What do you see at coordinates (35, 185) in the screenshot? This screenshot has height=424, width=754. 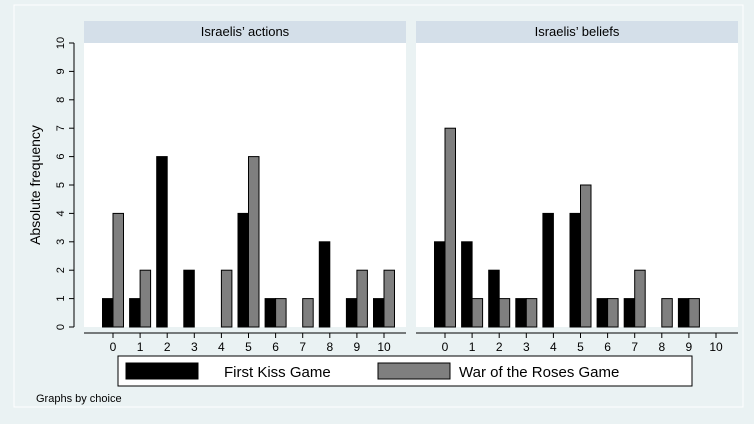 I see `y-axis-title: Absolute frequency` at bounding box center [35, 185].